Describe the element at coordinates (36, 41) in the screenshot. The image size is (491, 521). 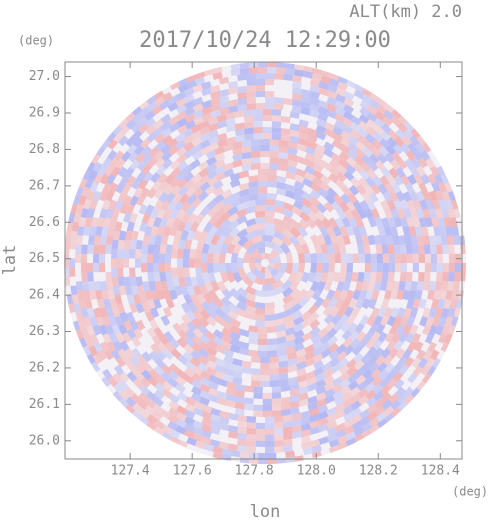
I see `y-unit: (deg)` at that location.